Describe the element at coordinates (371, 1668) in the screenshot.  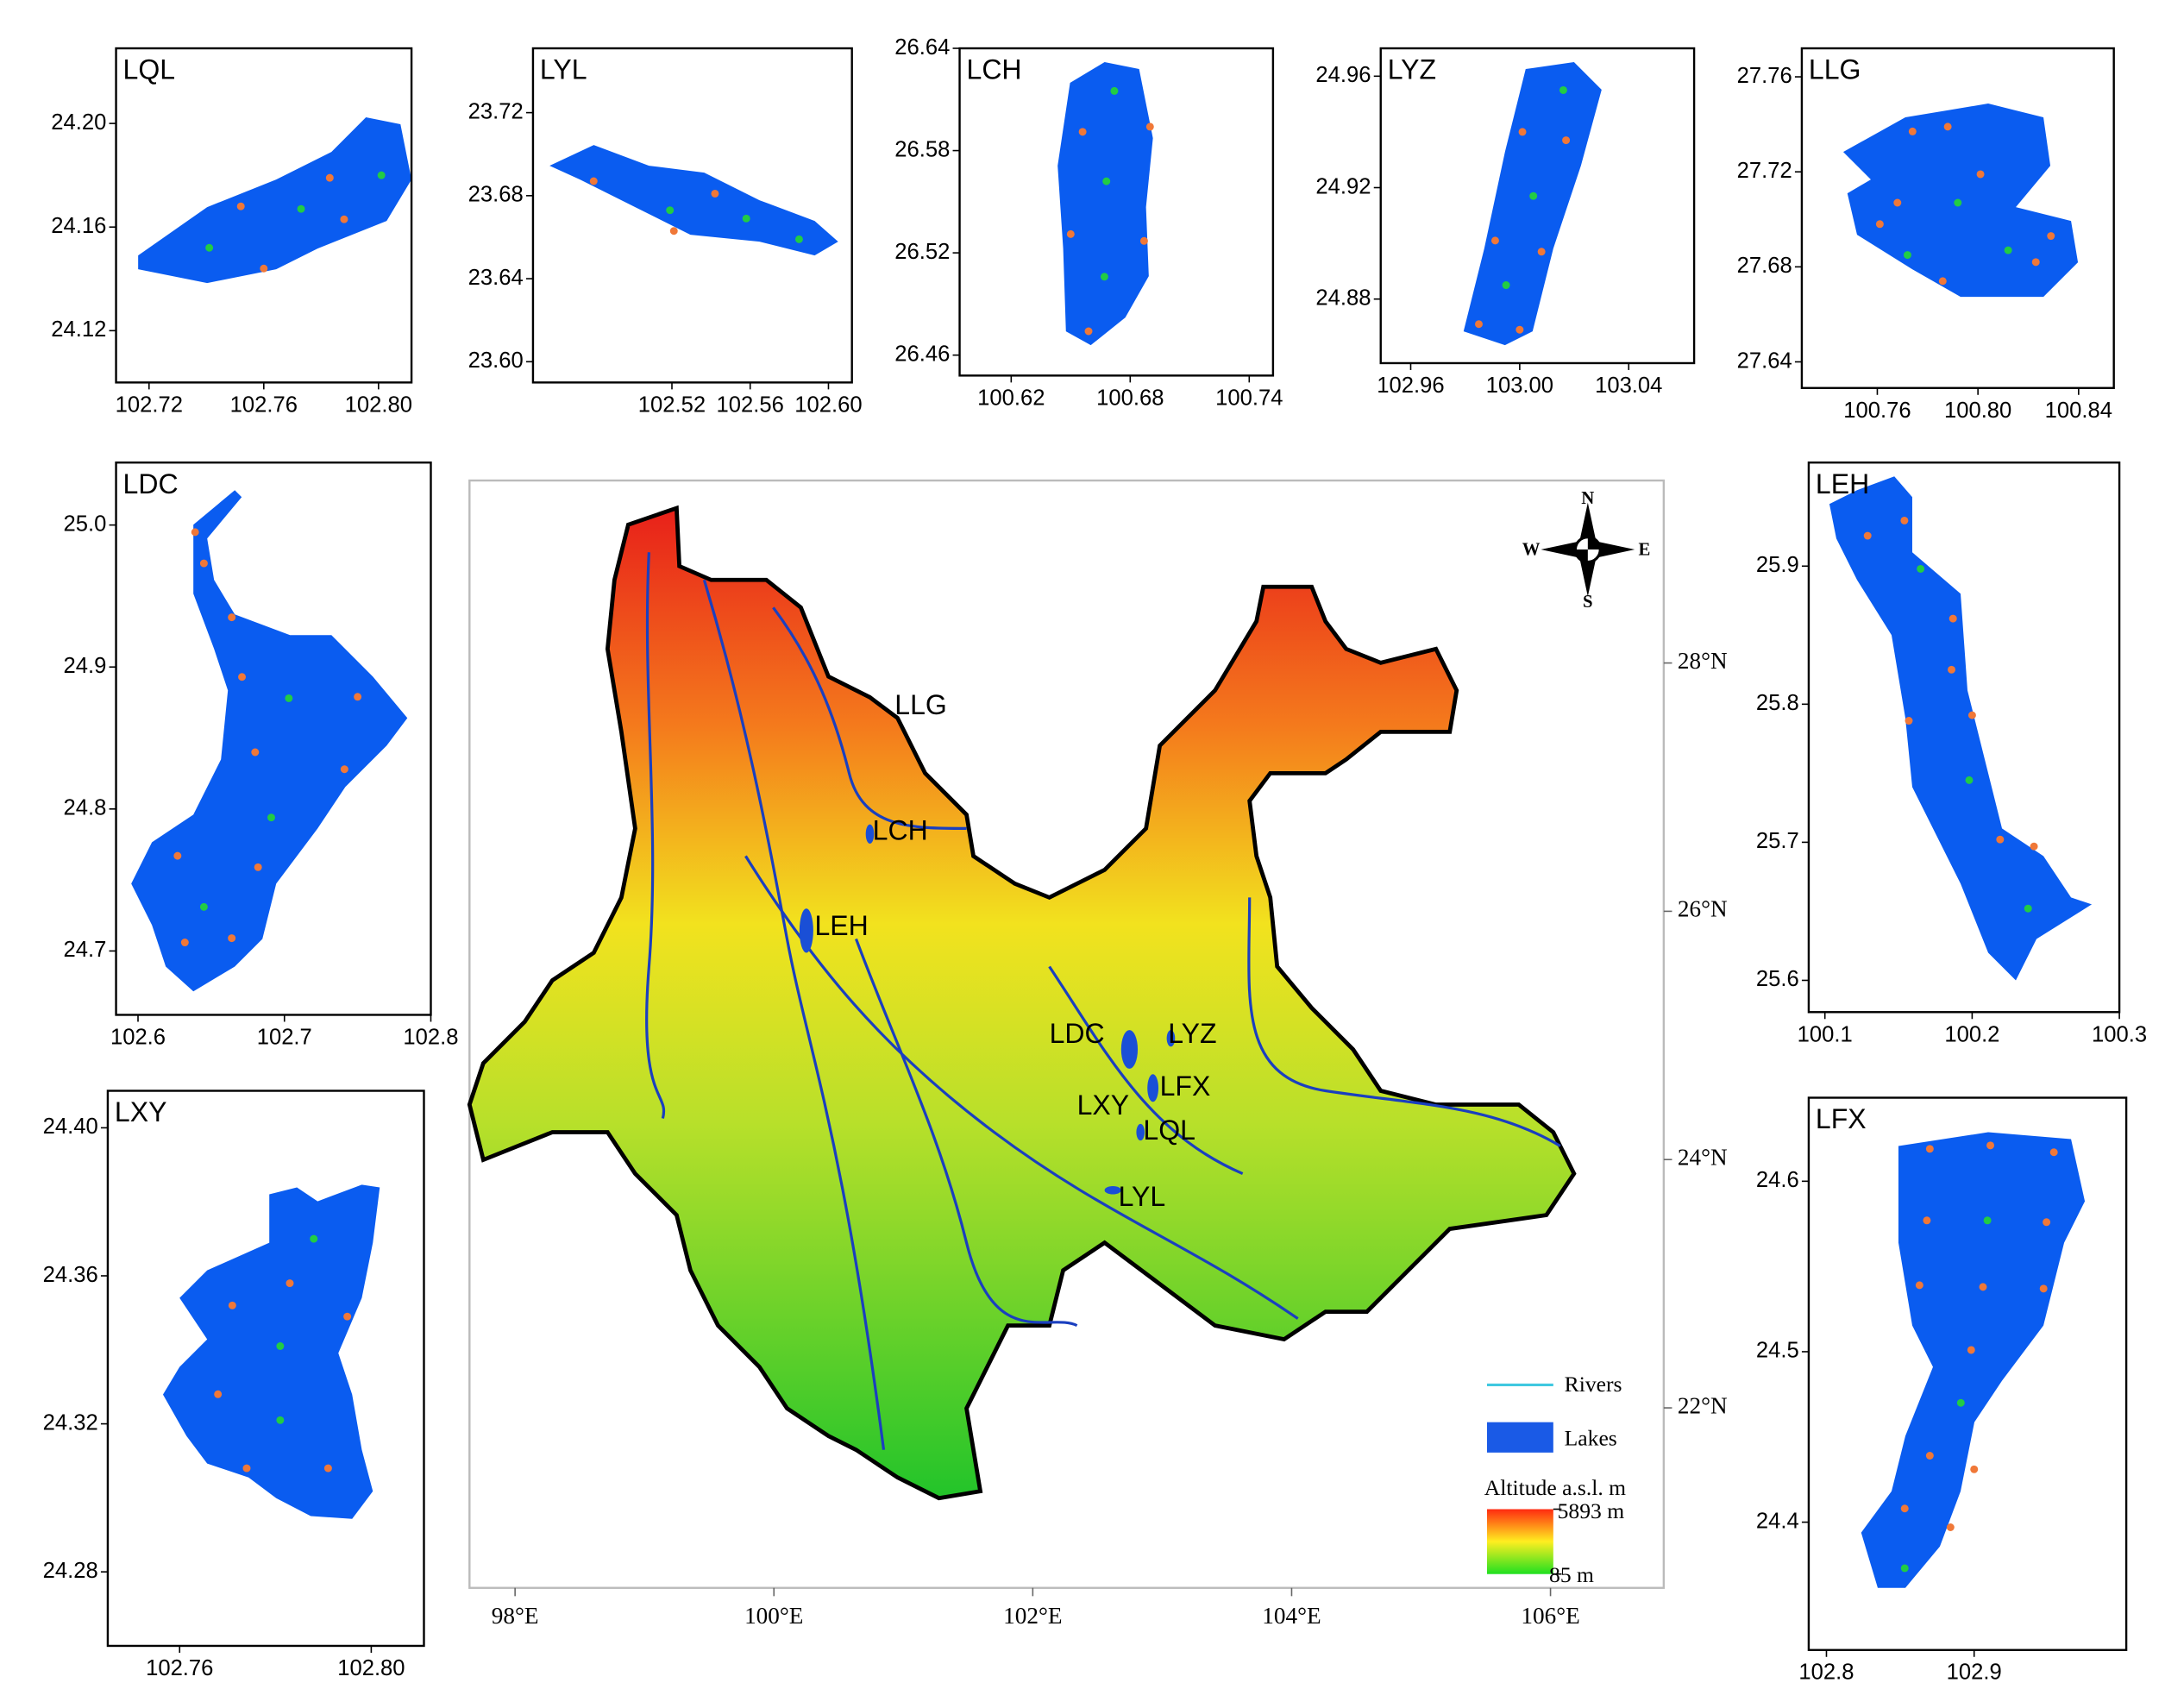
I see `x-tick-label: 102.80` at that location.